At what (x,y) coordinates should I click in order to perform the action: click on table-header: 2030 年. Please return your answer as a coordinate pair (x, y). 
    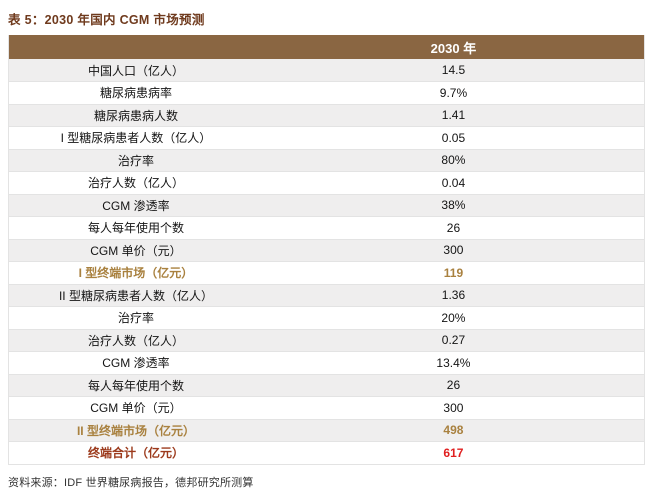
    Looking at the image, I should click on (326, 47).